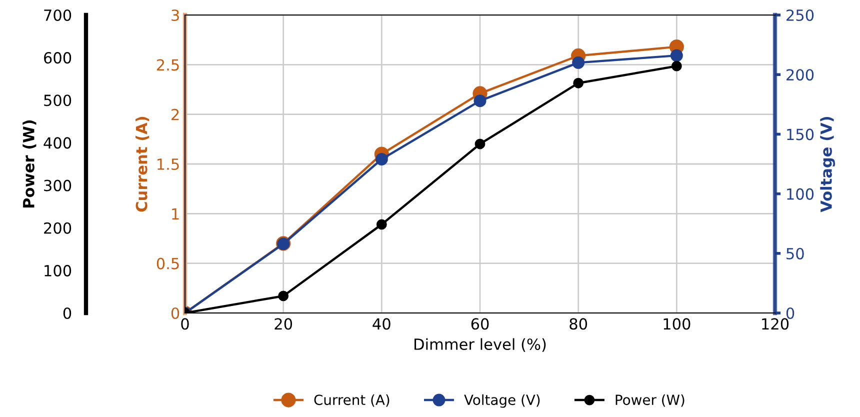 The image size is (860, 417). Describe the element at coordinates (800, 75) in the screenshot. I see `y2-tick-label: 200` at that location.